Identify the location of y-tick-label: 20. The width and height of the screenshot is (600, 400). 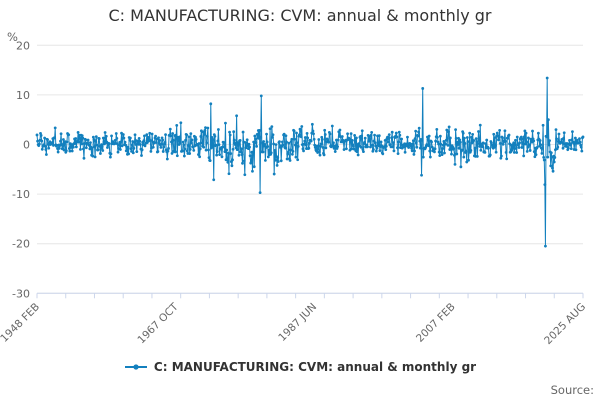
(23, 45).